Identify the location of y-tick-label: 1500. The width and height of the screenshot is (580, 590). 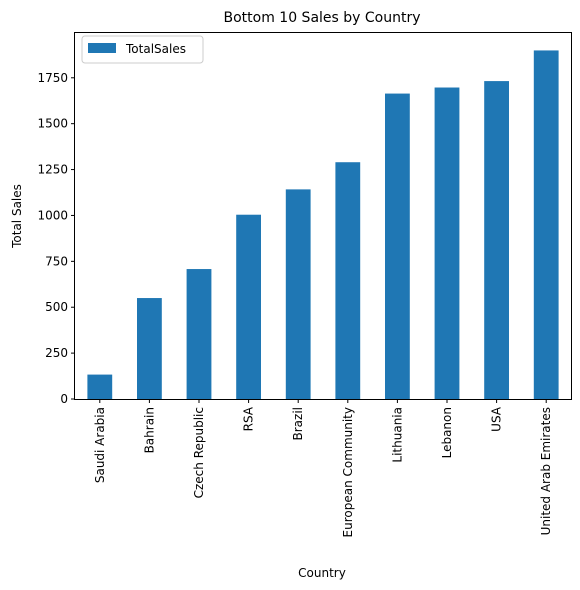
(52, 124).